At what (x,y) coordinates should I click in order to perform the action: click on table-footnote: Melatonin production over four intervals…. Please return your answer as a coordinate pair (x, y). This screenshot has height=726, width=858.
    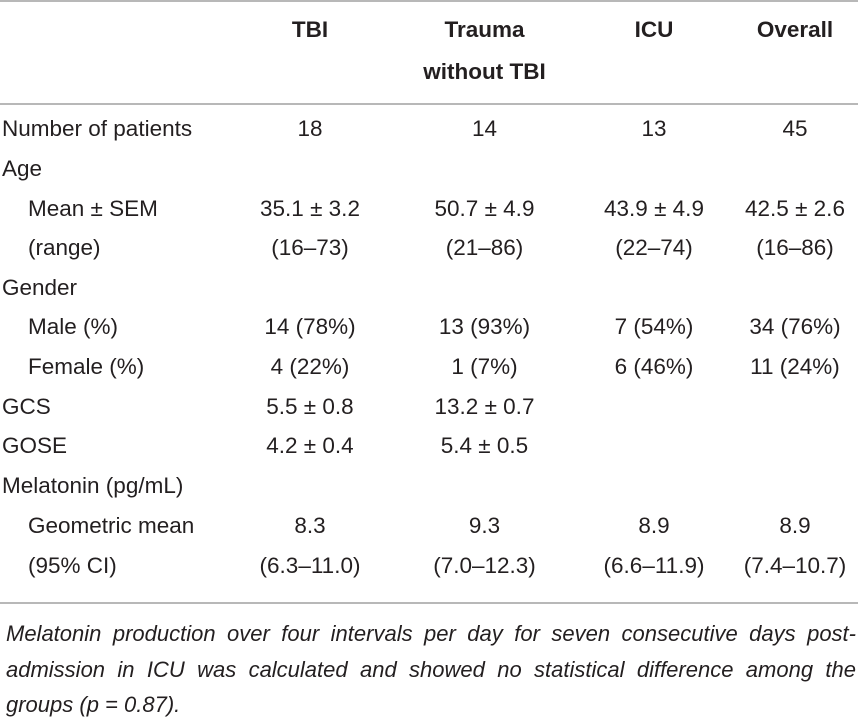
    Looking at the image, I should click on (431, 669).